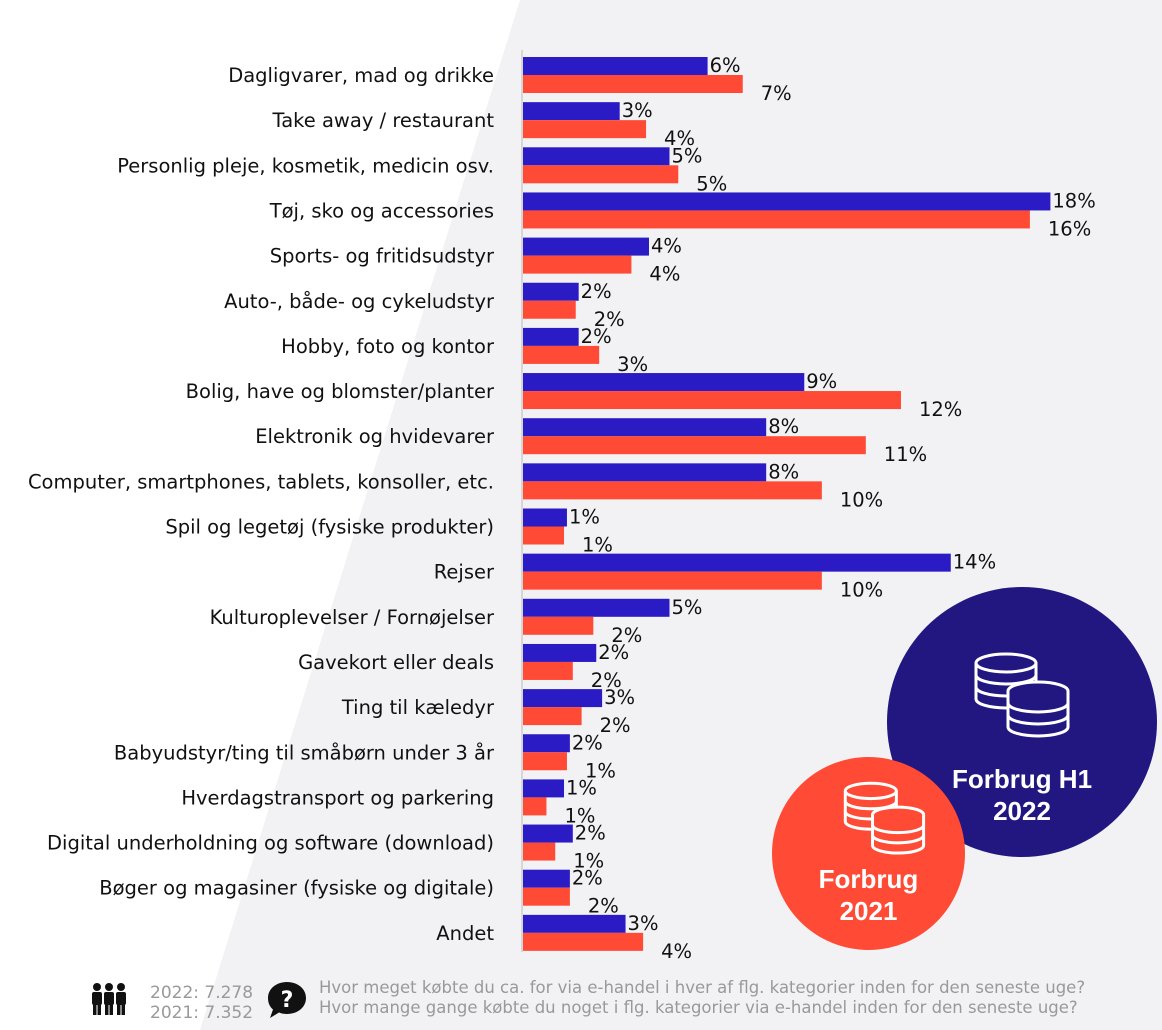 The height and width of the screenshot is (1030, 1162). What do you see at coordinates (887, 822) in the screenshot?
I see `coins-icon` at bounding box center [887, 822].